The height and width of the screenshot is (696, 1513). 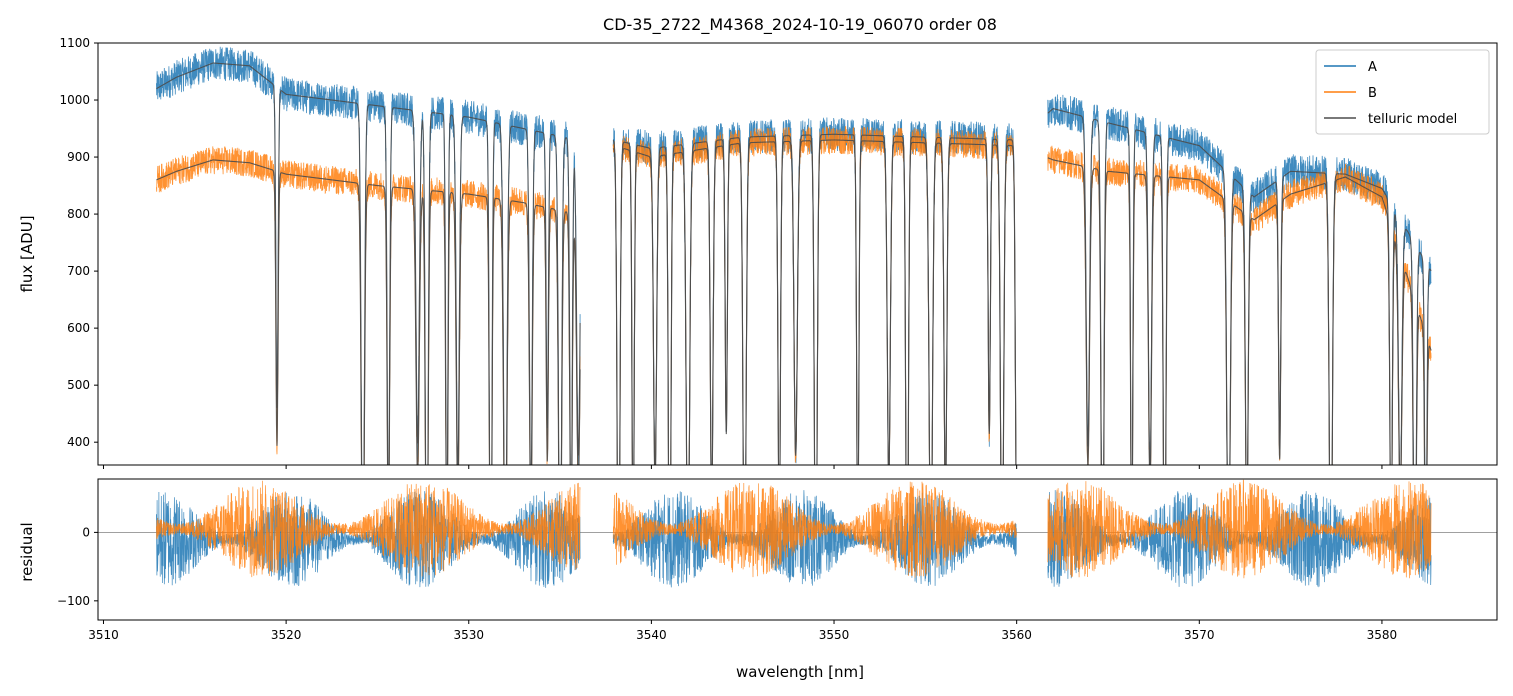 What do you see at coordinates (74, 43) in the screenshot?
I see `flux-y-tick-label: 1100` at bounding box center [74, 43].